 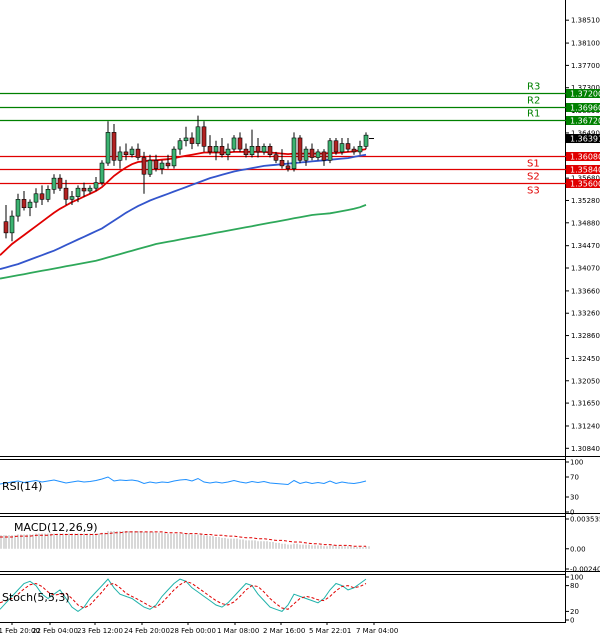 I want to click on price-tick-label: 1.33260, so click(x=585, y=314).